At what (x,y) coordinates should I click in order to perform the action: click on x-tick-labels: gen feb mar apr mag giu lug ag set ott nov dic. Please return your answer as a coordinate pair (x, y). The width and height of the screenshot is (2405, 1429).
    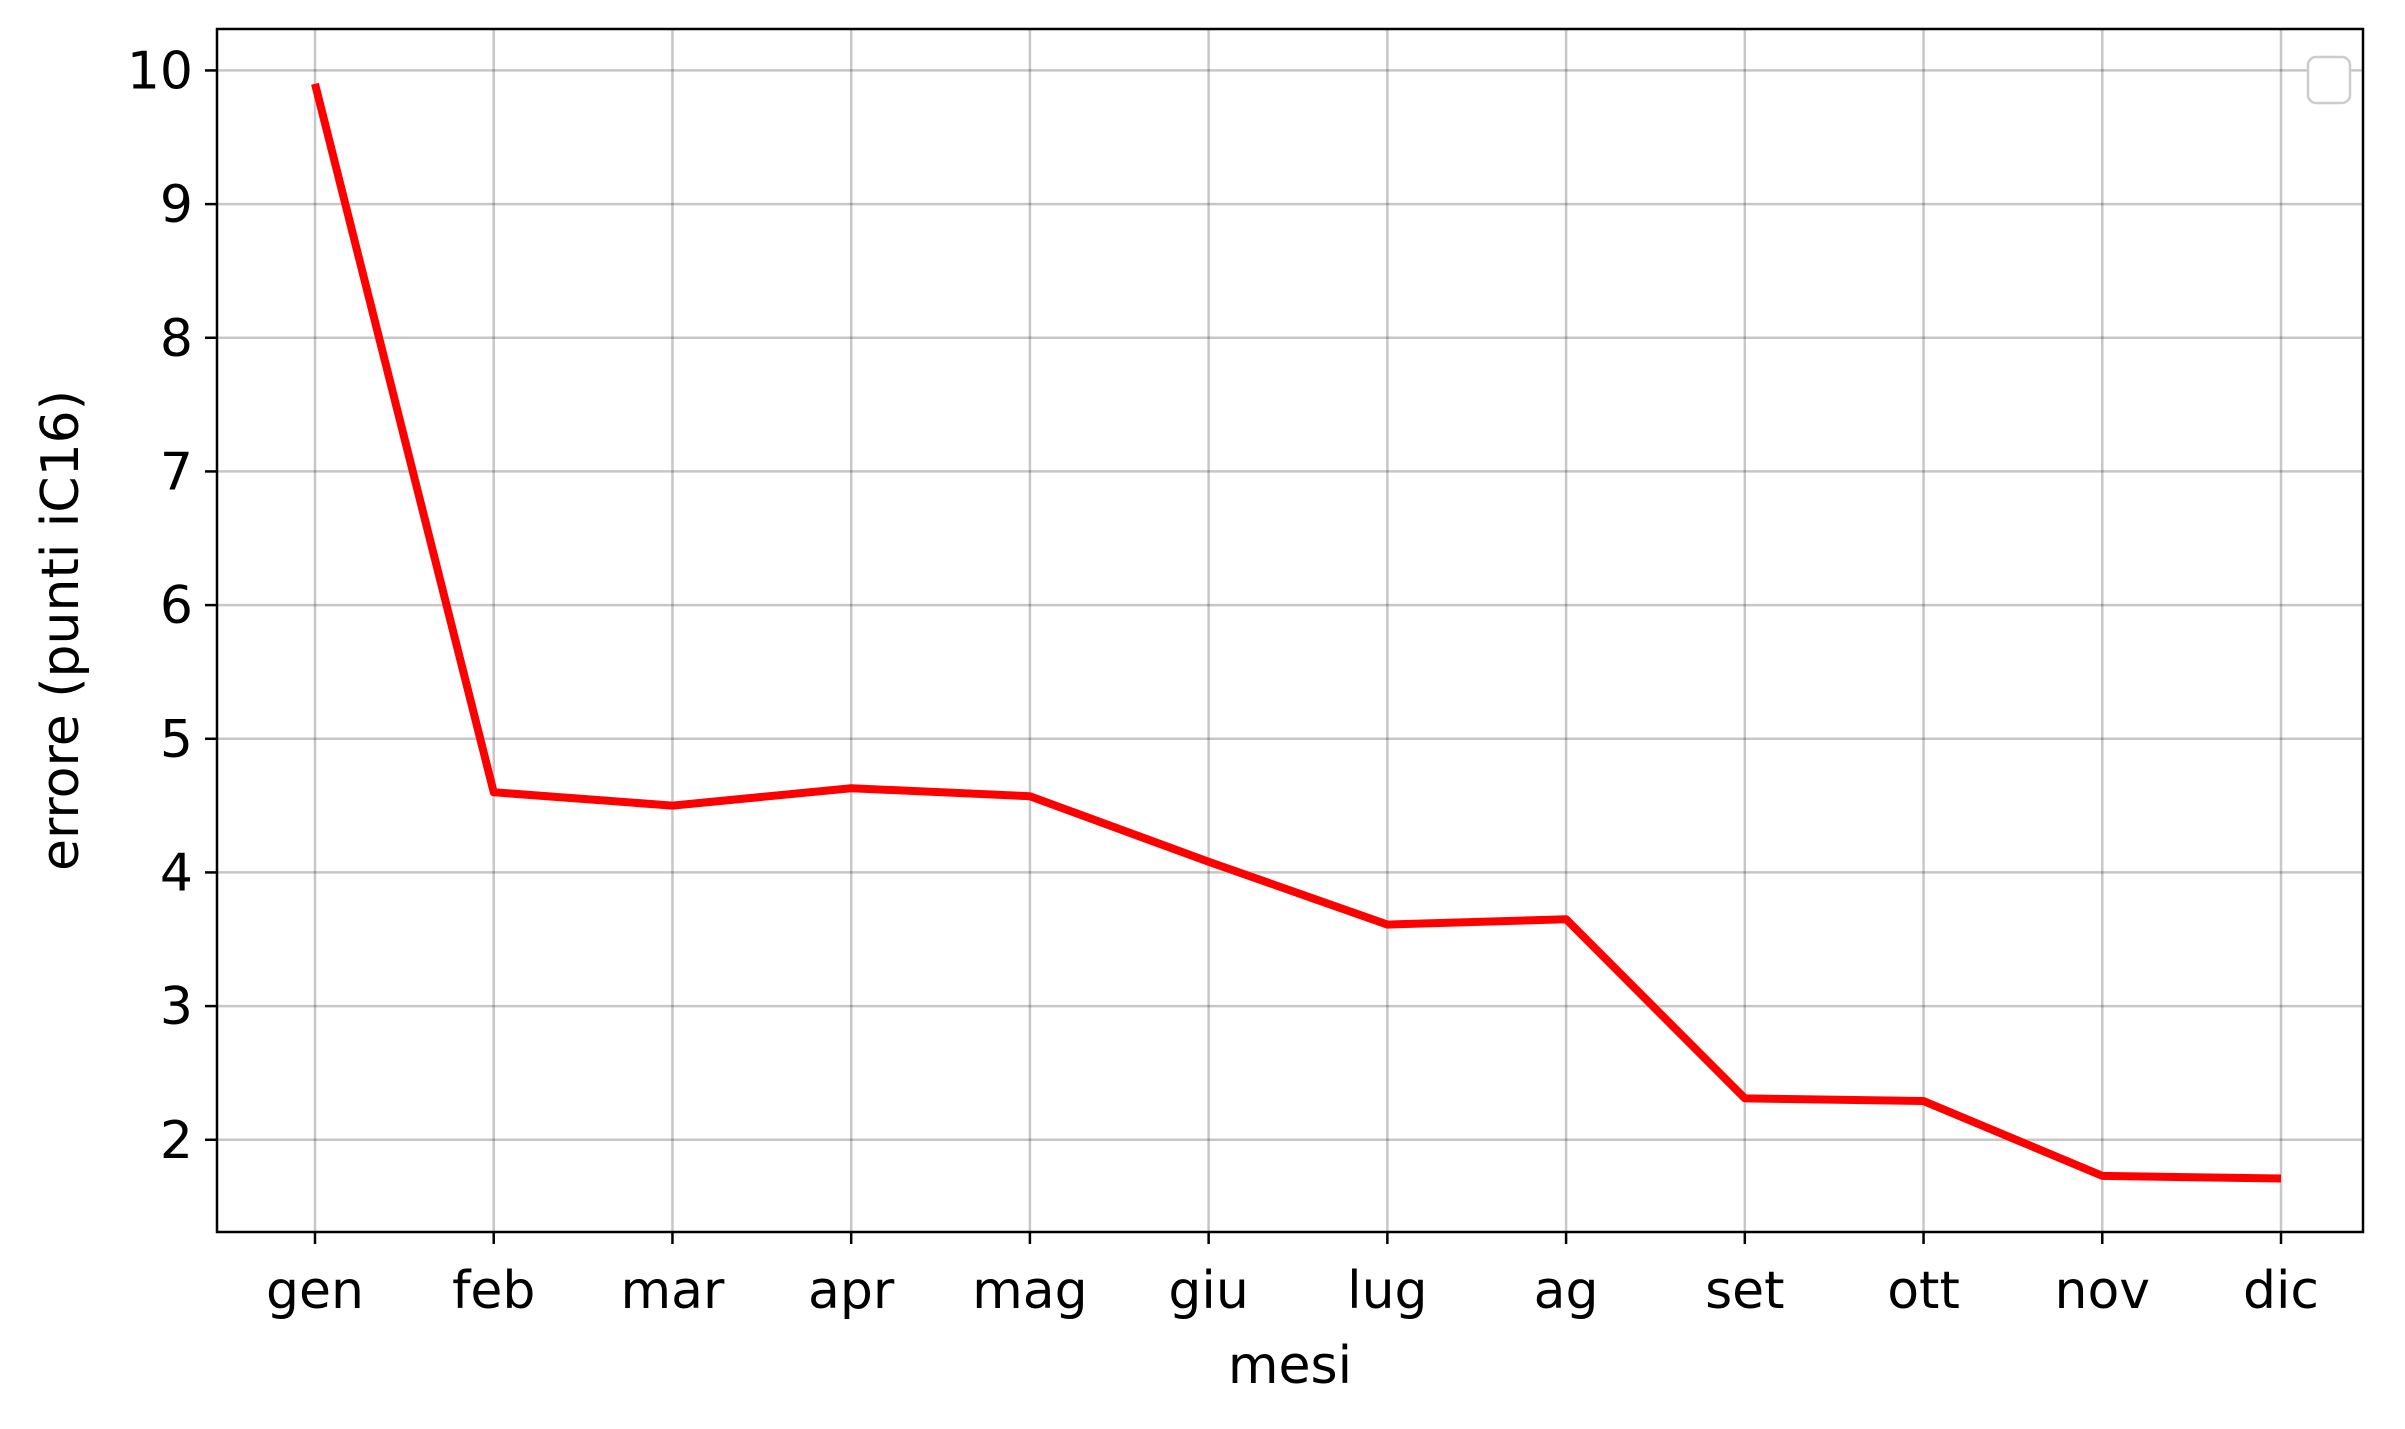
    Looking at the image, I should click on (1292, 1291).